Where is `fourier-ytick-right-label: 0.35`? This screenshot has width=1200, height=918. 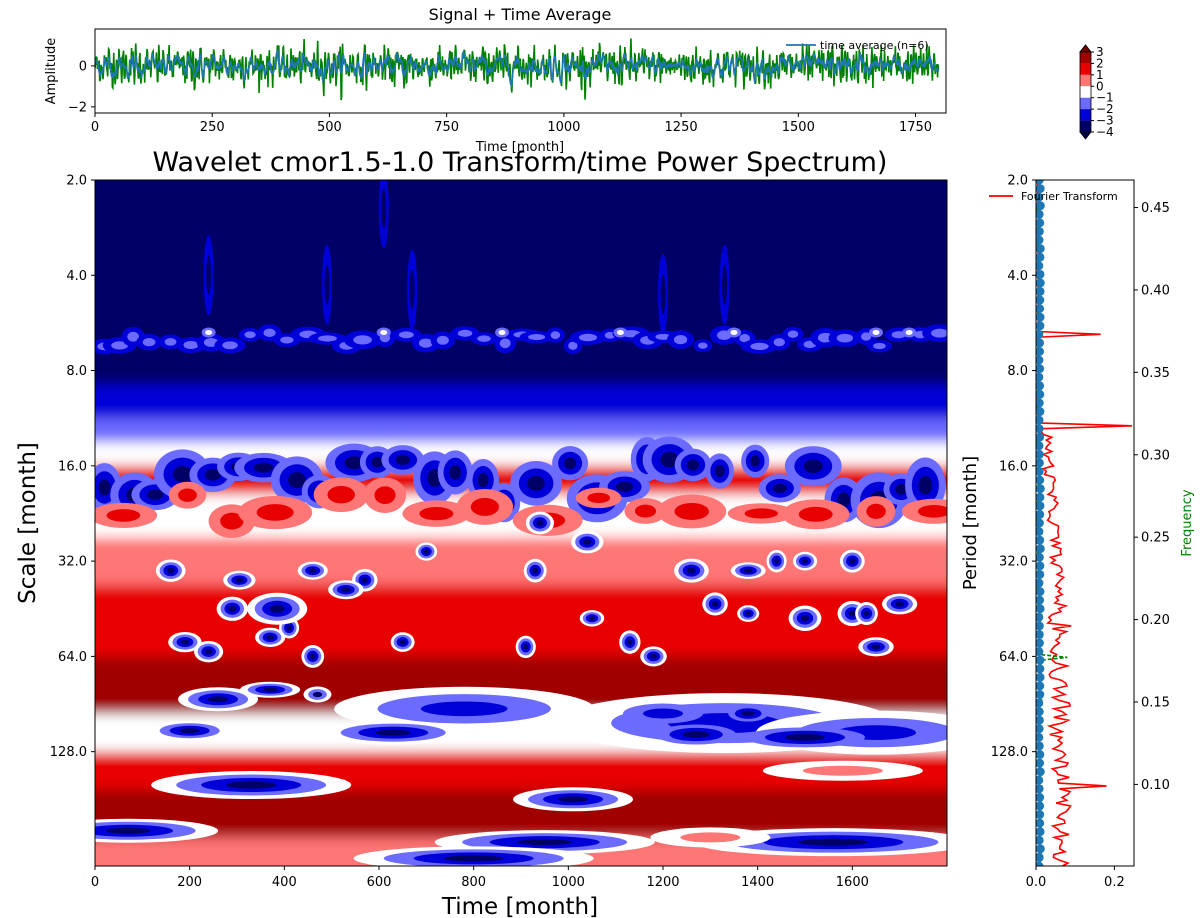 fourier-ytick-right-label: 0.35 is located at coordinates (1155, 373).